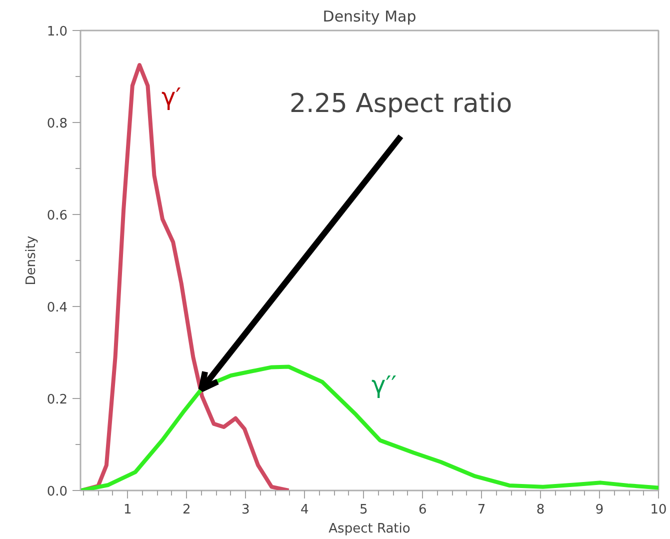 The image size is (670, 539). I want to click on chart-title: Density Map, so click(369, 17).